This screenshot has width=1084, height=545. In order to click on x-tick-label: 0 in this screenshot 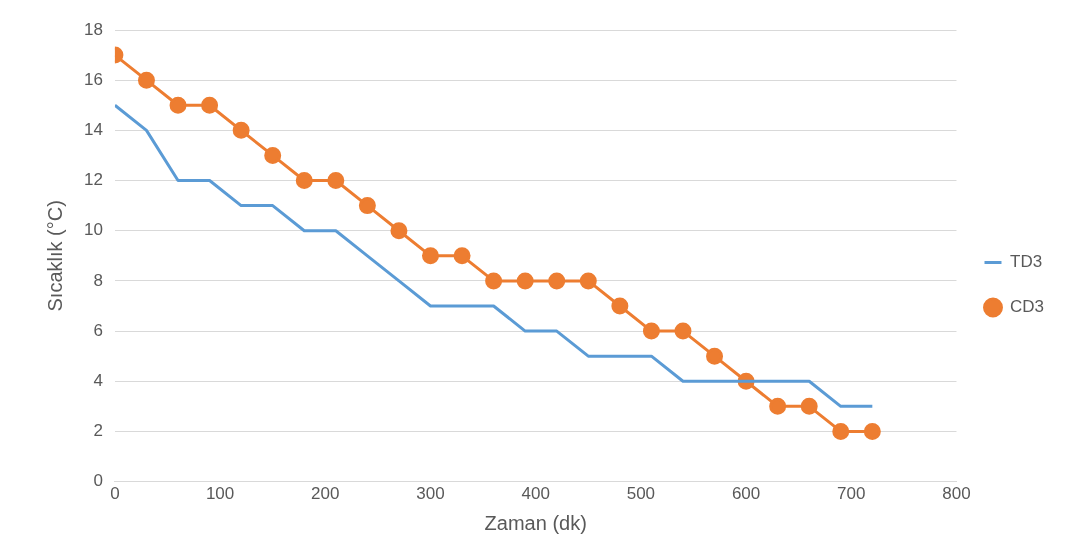, I will do `click(115, 494)`.